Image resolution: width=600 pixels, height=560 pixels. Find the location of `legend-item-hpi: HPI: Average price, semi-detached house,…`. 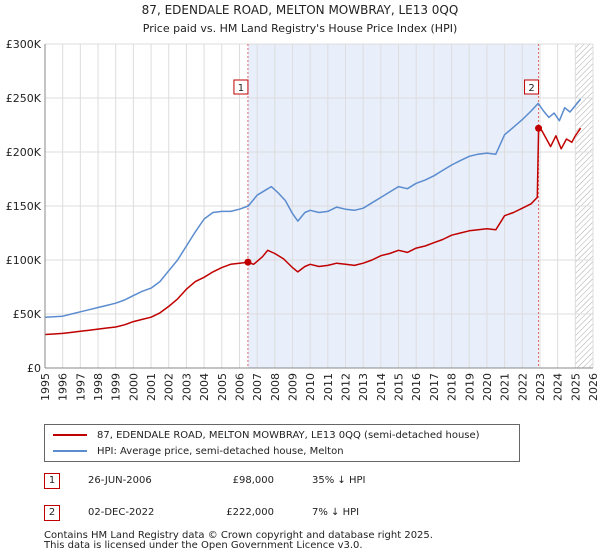

legend-item-hpi: HPI: Average price, semi-detached house,… is located at coordinates (198, 452).